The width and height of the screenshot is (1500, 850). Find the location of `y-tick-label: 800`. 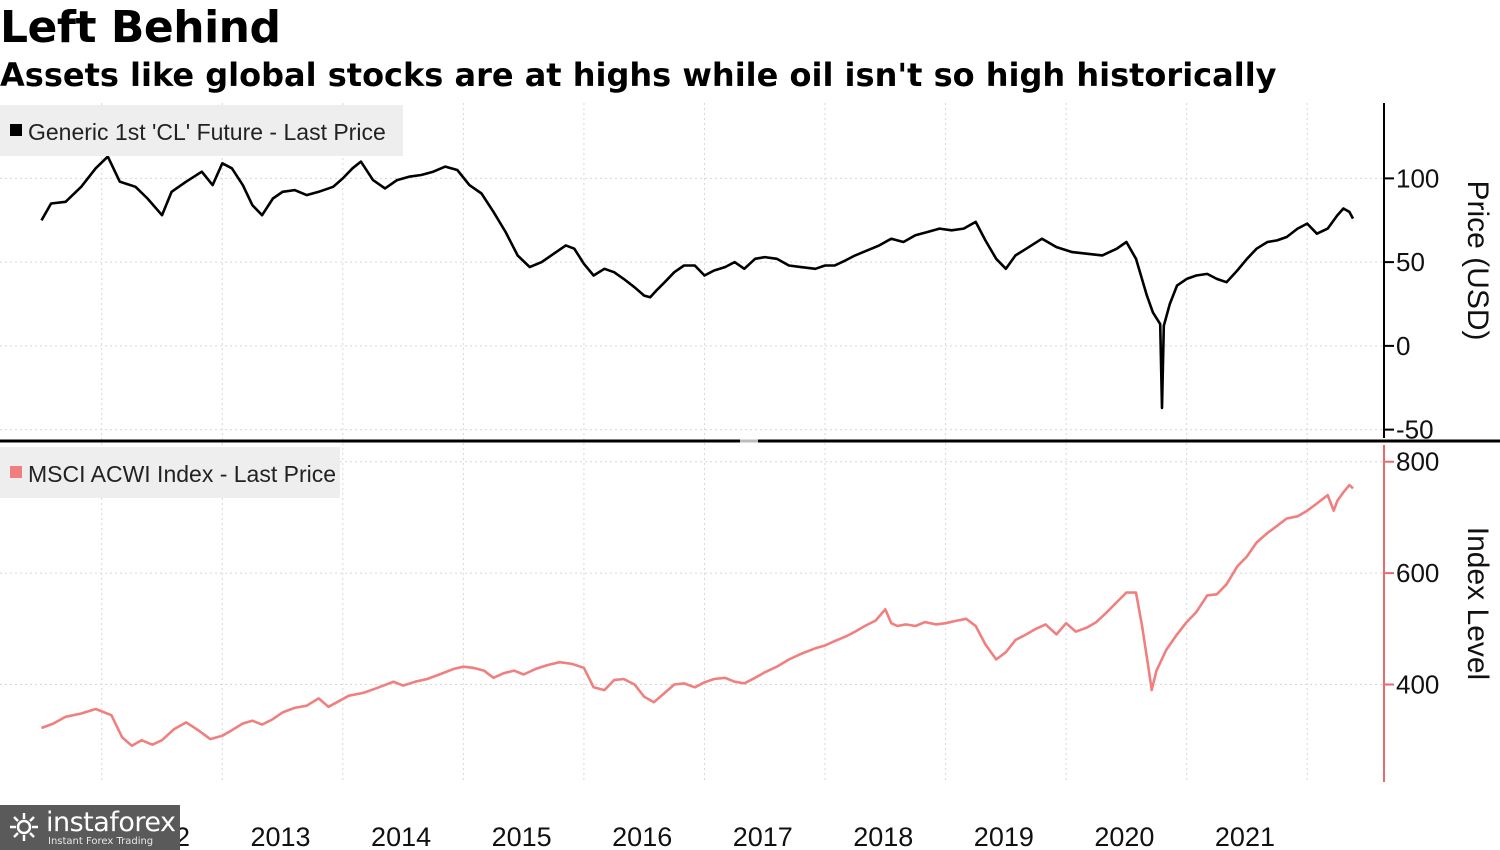

y-tick-label: 800 is located at coordinates (1417, 462).